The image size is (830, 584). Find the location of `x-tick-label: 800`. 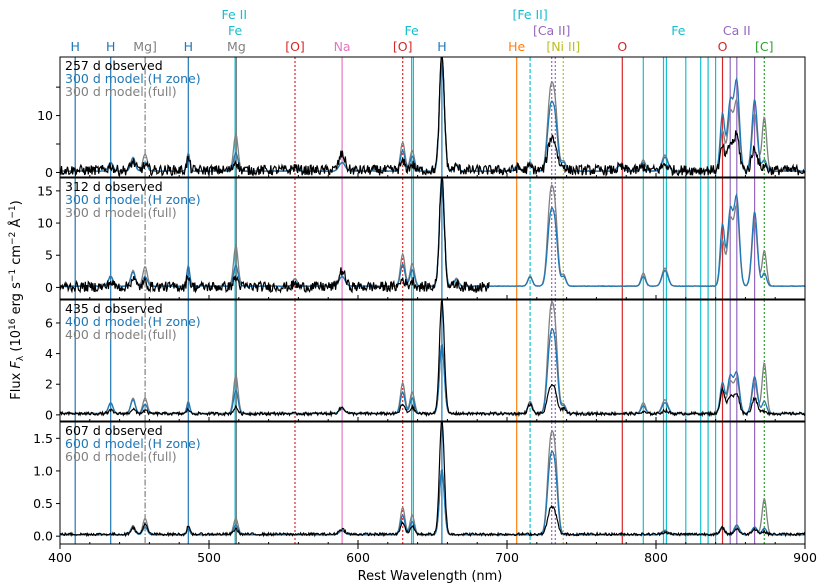

x-tick-label: 800 is located at coordinates (656, 557).